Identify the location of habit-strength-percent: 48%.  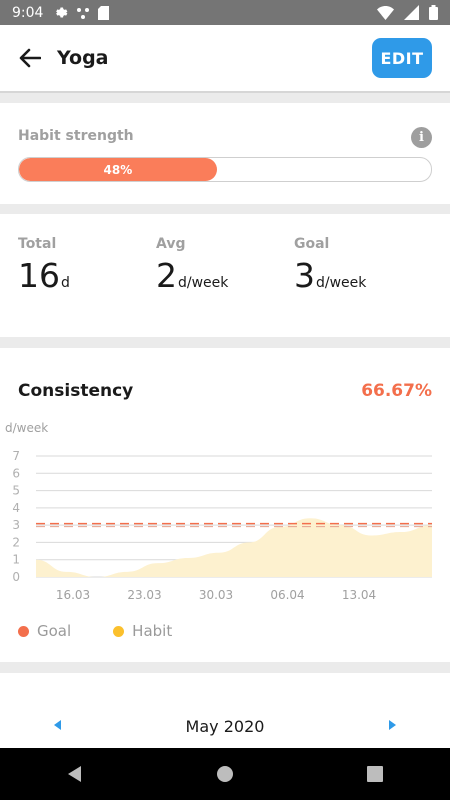
(118, 169).